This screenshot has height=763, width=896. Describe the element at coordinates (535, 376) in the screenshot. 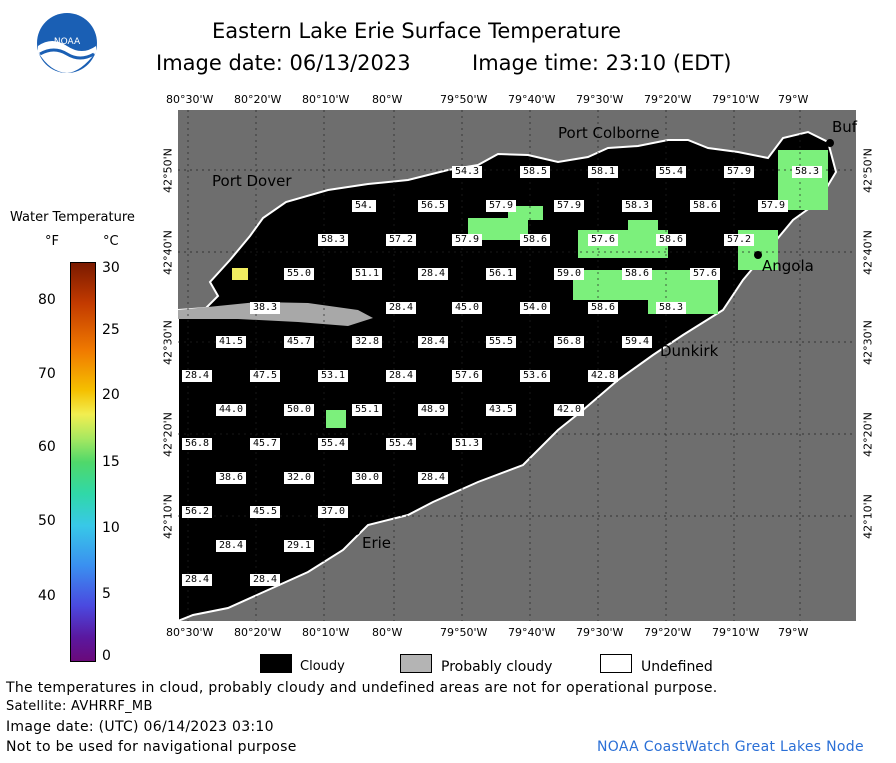

I see `temperature-label: 53.6` at that location.